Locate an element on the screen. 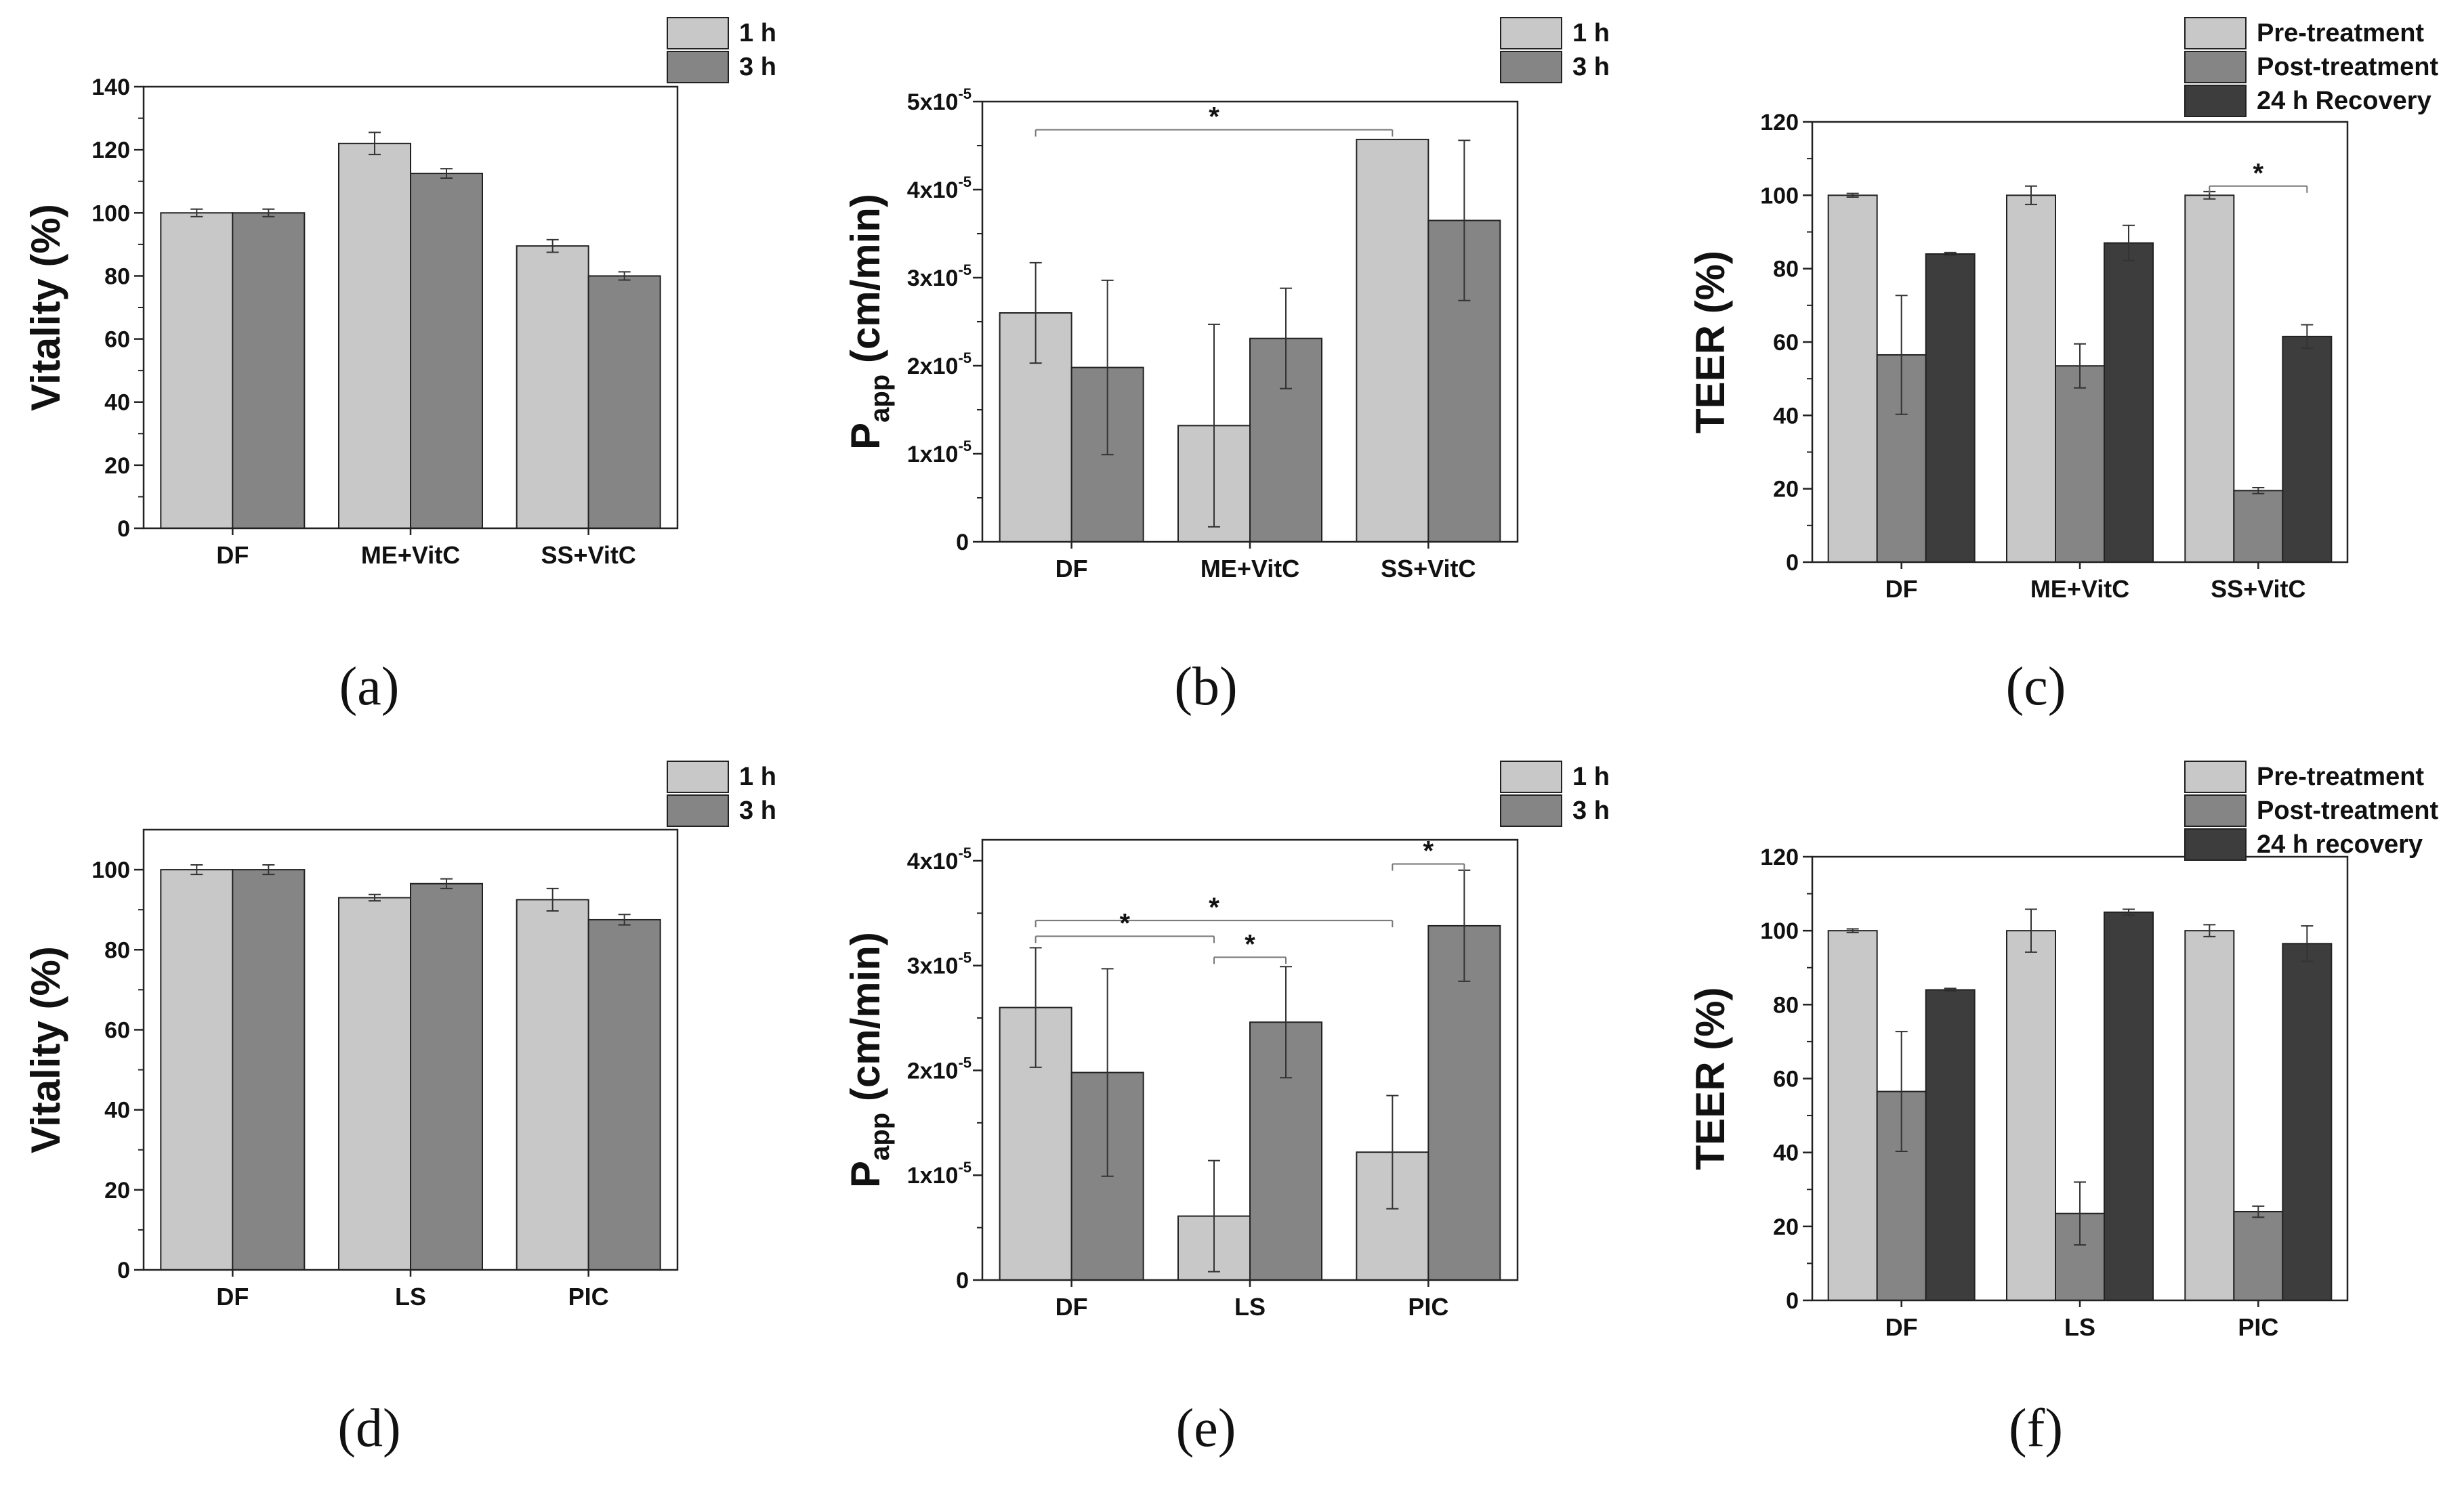 Image resolution: width=2464 pixels, height=1490 pixels. y-tick-label-f: 40 is located at coordinates (1786, 1153).